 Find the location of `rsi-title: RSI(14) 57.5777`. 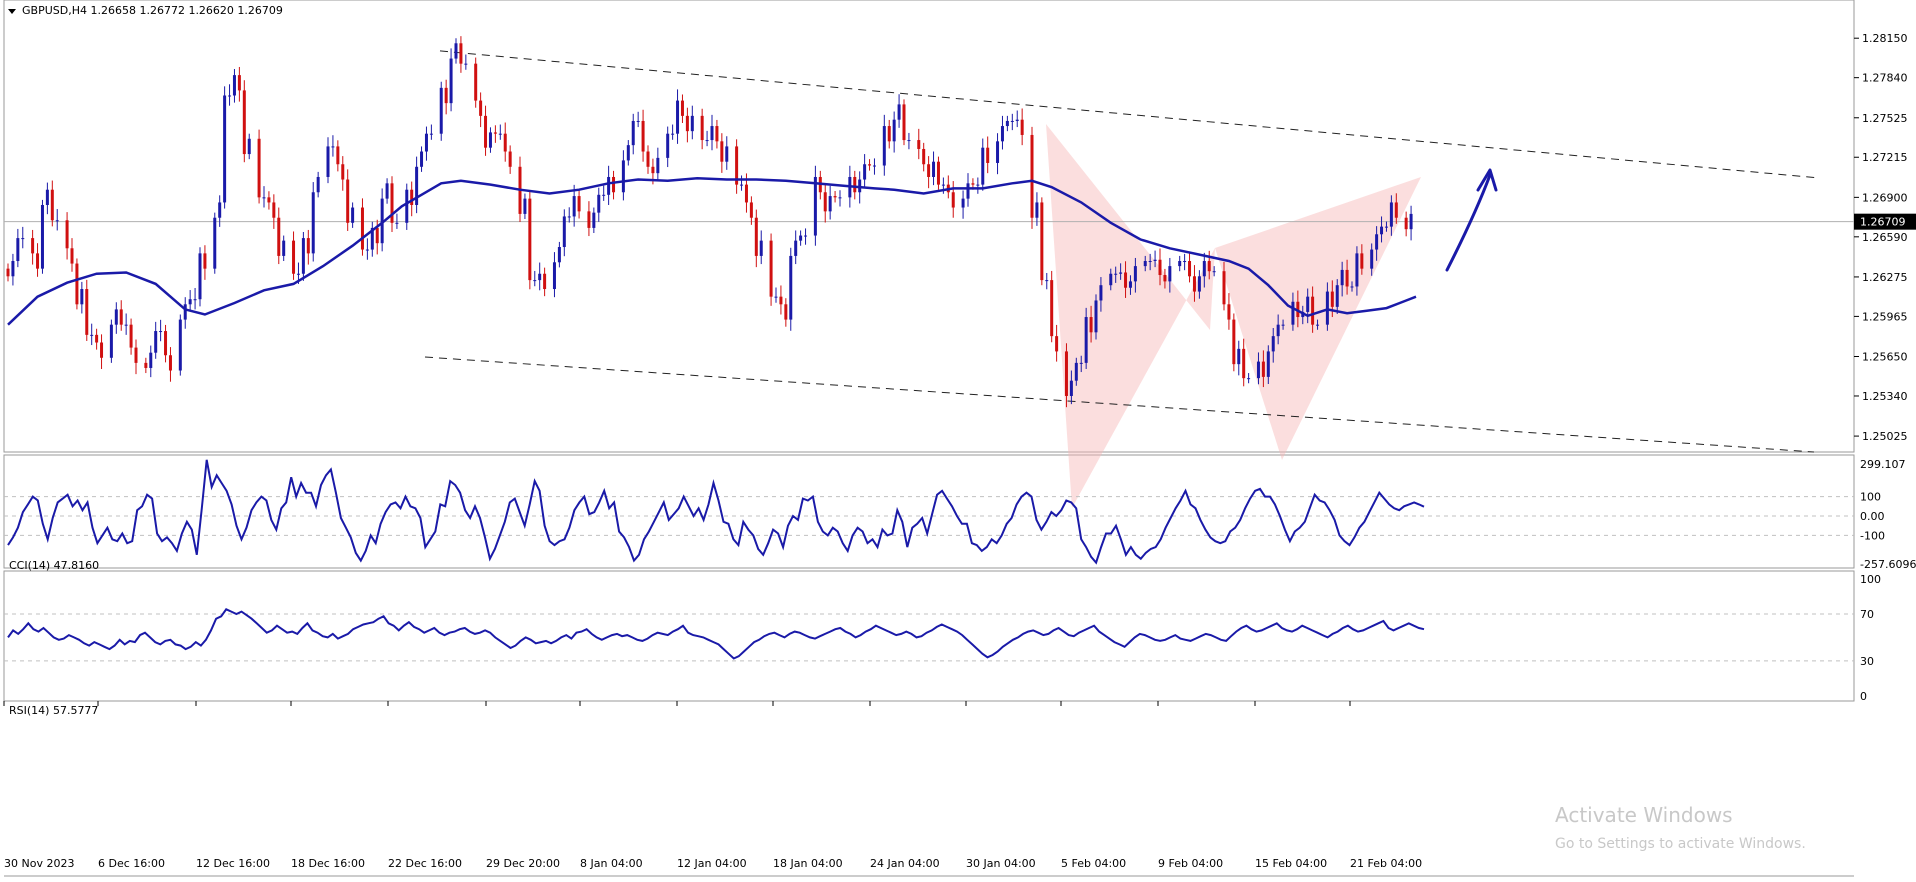

rsi-title: RSI(14) 57.5777 is located at coordinates (53, 710).